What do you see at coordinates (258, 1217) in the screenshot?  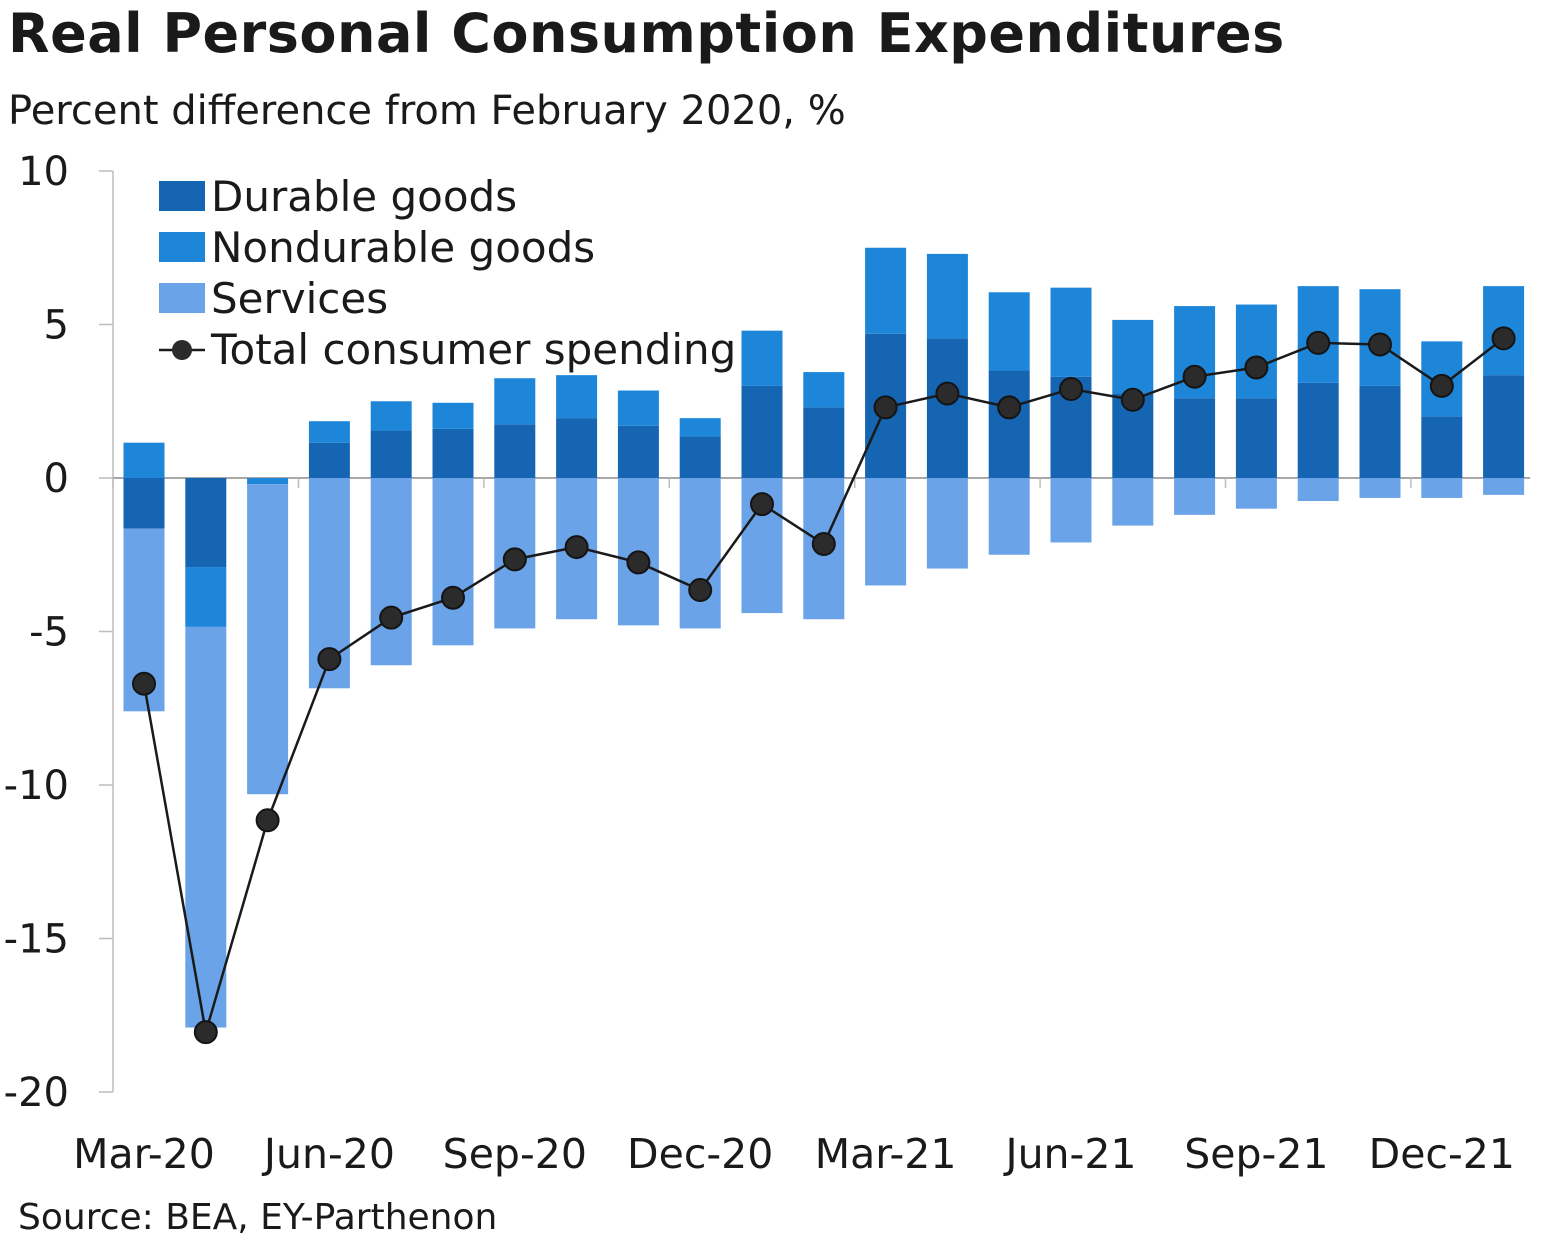 I see `source-note: Source: BEA, EY-Parthenon` at bounding box center [258, 1217].